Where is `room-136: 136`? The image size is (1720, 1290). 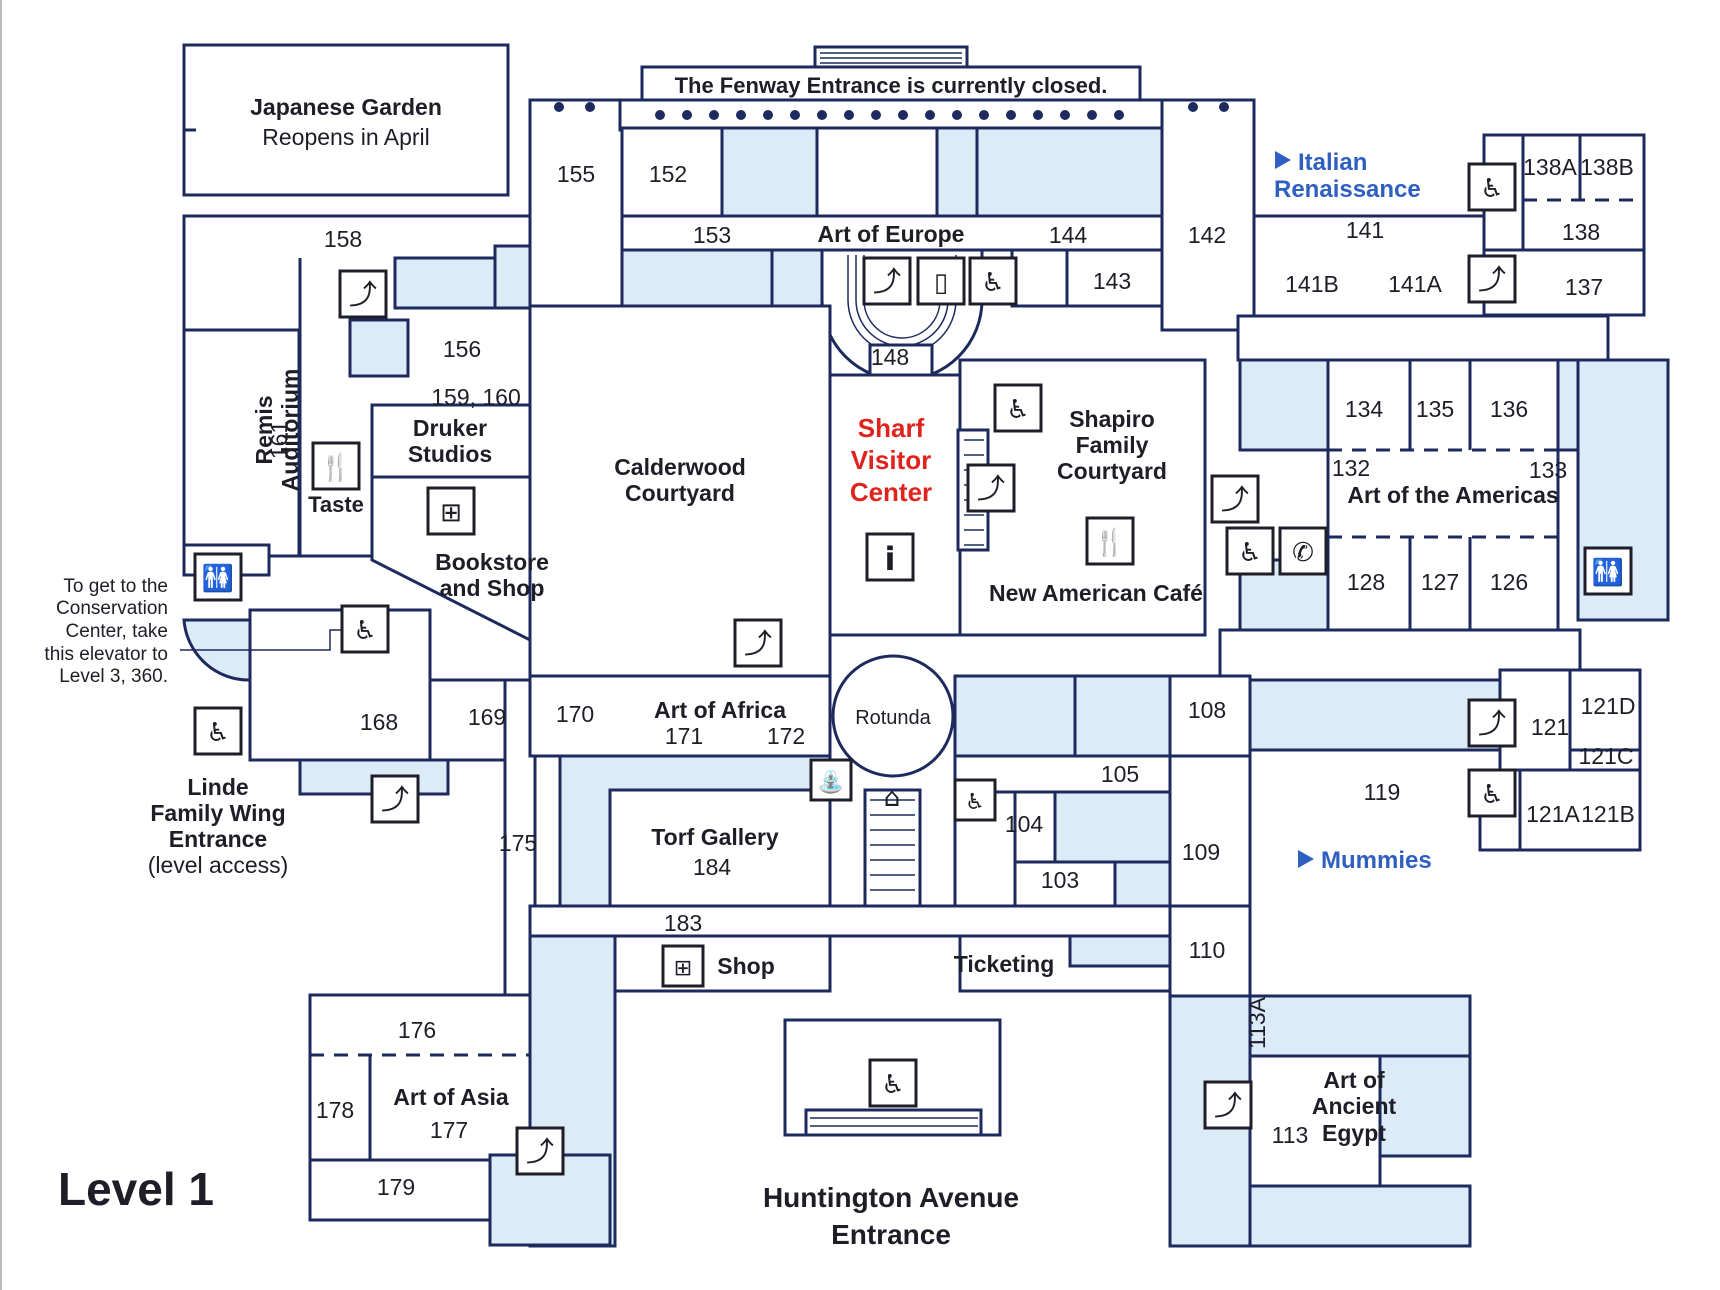
room-136: 136 is located at coordinates (1509, 409).